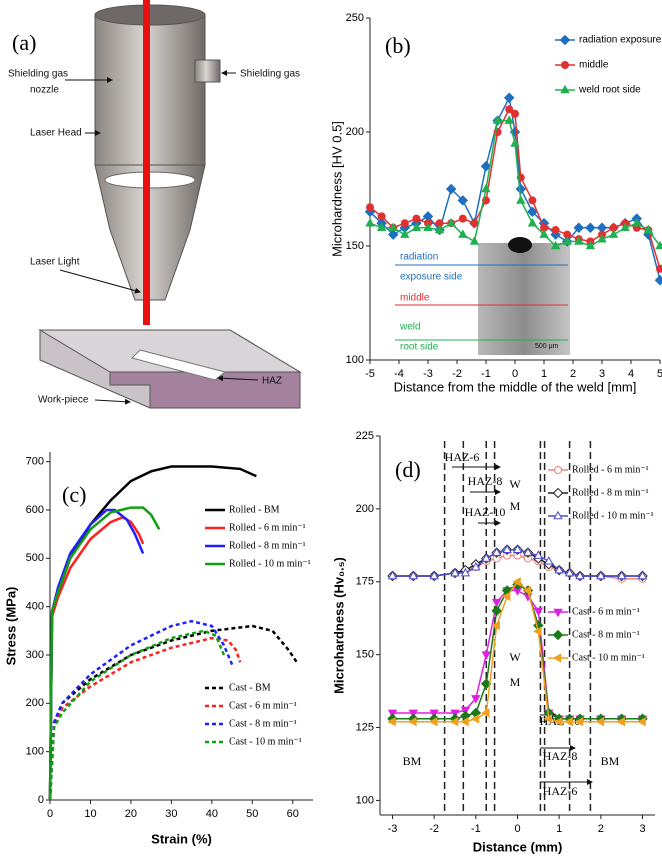 The image size is (662, 856). What do you see at coordinates (428, 374) in the screenshot?
I see `x-tick-label: -3` at bounding box center [428, 374].